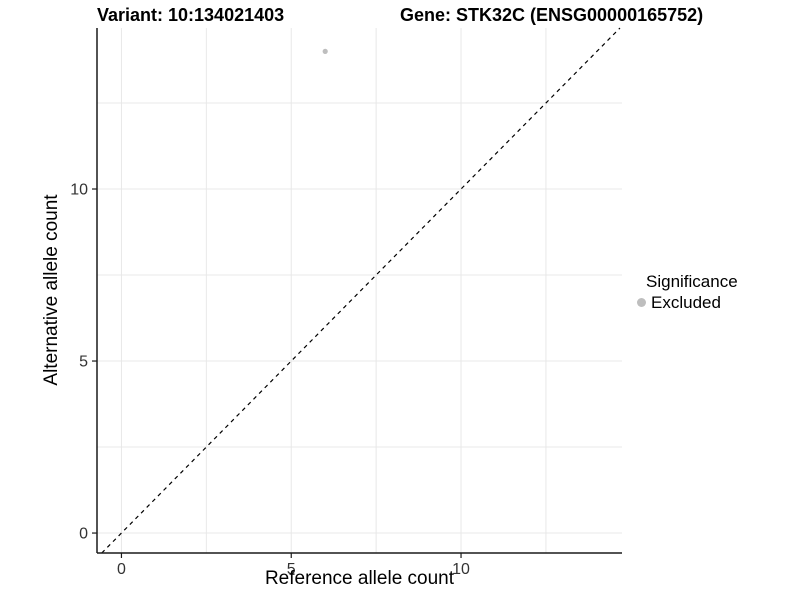  What do you see at coordinates (83, 362) in the screenshot?
I see `y-tick-label: 5` at bounding box center [83, 362].